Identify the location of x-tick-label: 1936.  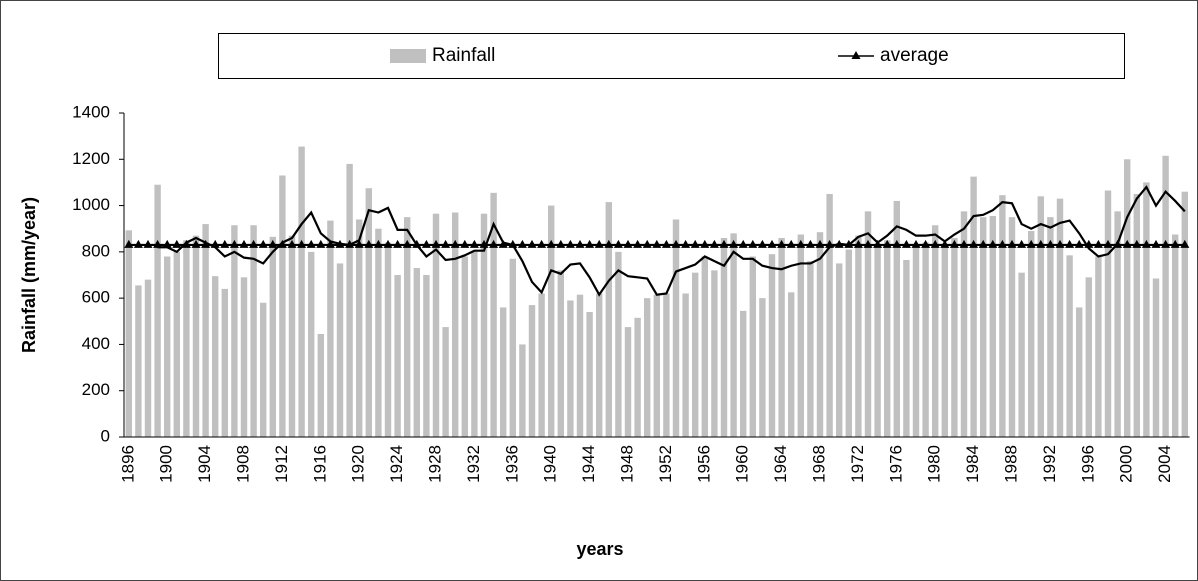
(511, 464).